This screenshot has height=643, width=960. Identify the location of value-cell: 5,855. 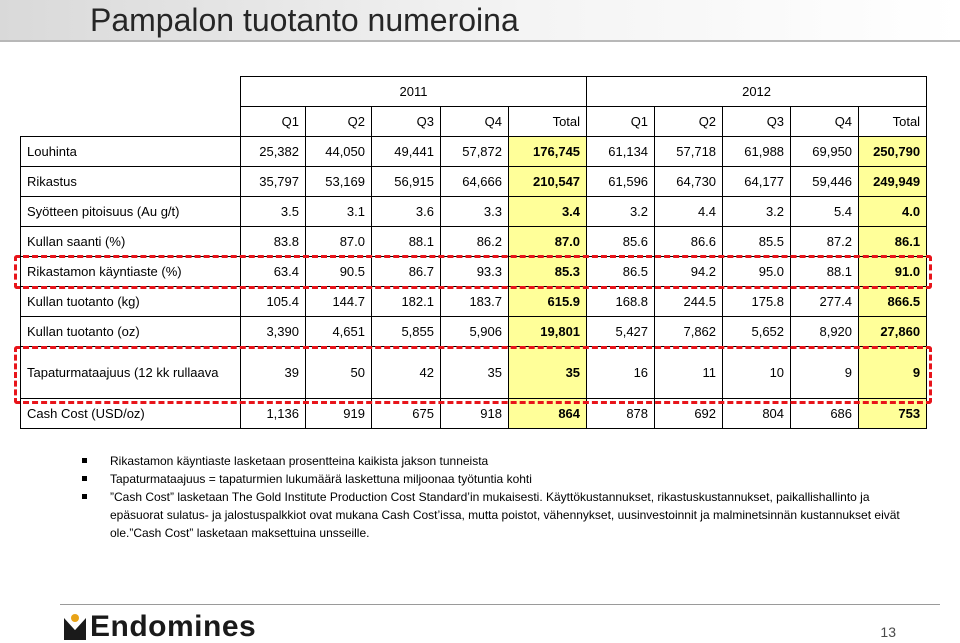
(406, 331).